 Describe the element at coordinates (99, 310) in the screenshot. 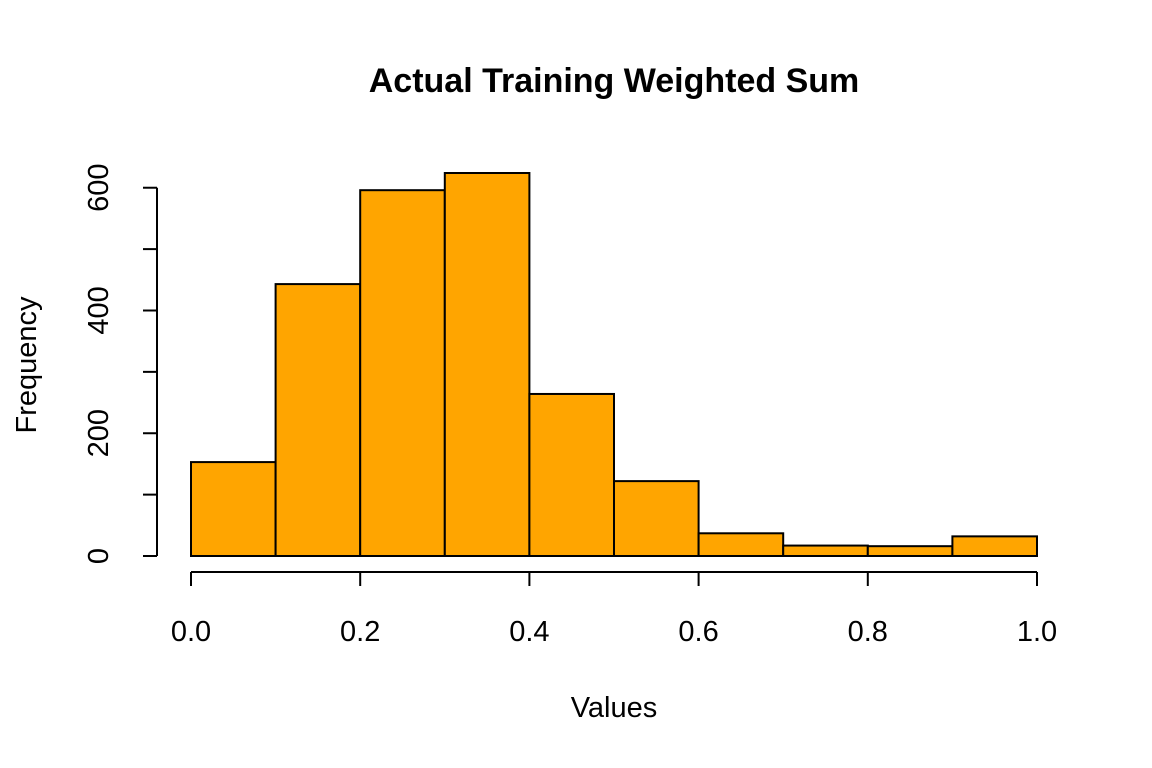

I see `y-tick-label: 400` at that location.